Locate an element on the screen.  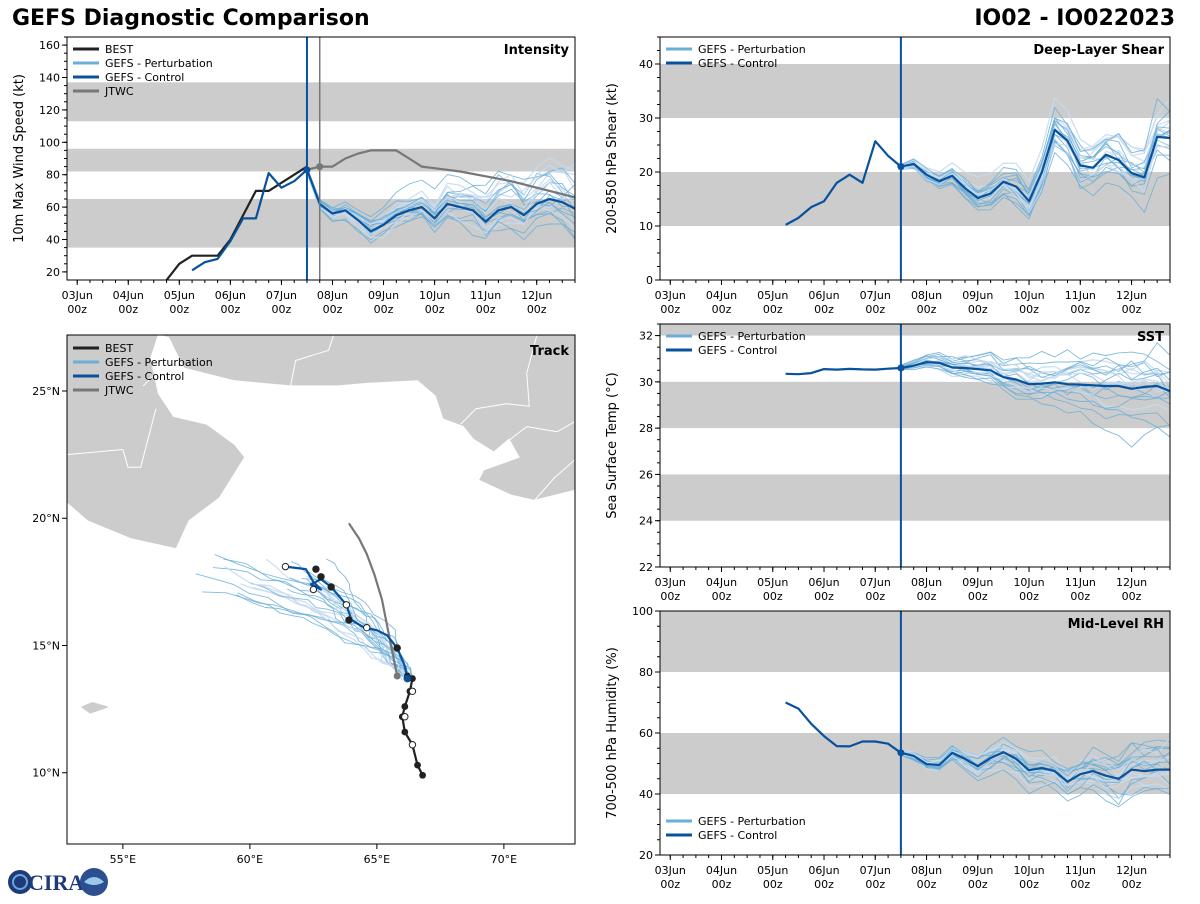
best-track-point-open is located at coordinates (412, 691).